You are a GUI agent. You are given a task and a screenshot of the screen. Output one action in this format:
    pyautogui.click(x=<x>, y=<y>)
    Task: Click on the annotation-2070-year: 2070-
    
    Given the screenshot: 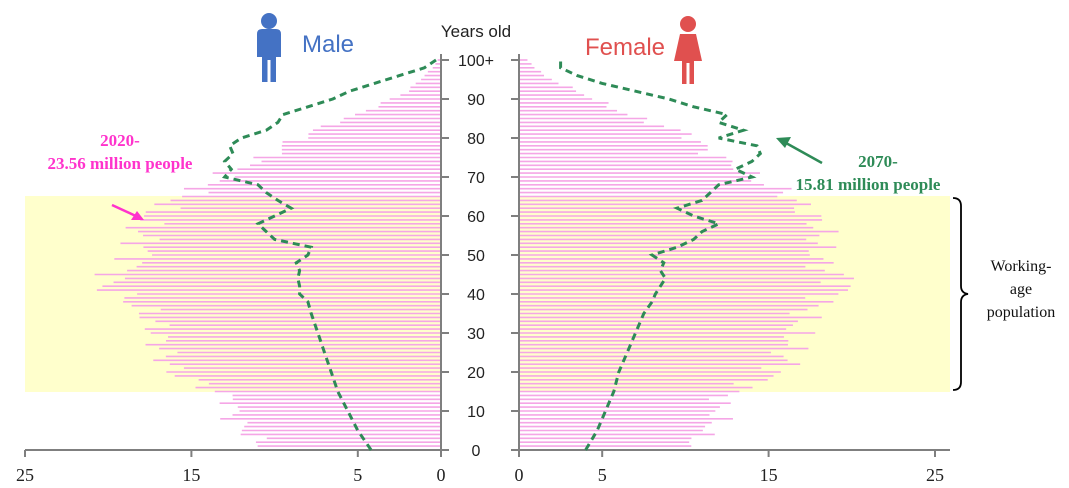 What is the action you would take?
    pyautogui.click(x=878, y=161)
    